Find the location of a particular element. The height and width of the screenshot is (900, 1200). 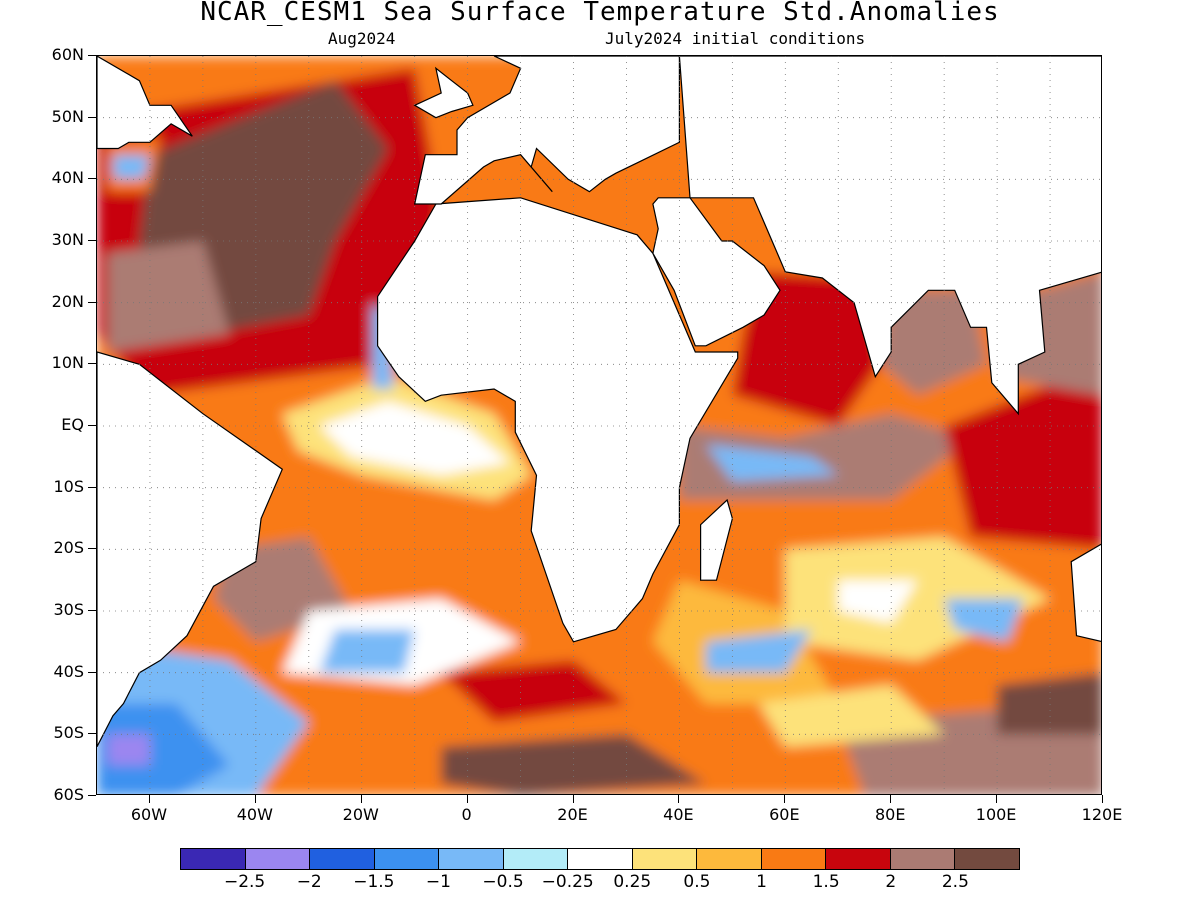

anomaly-eq-white is located at coordinates (414, 438).